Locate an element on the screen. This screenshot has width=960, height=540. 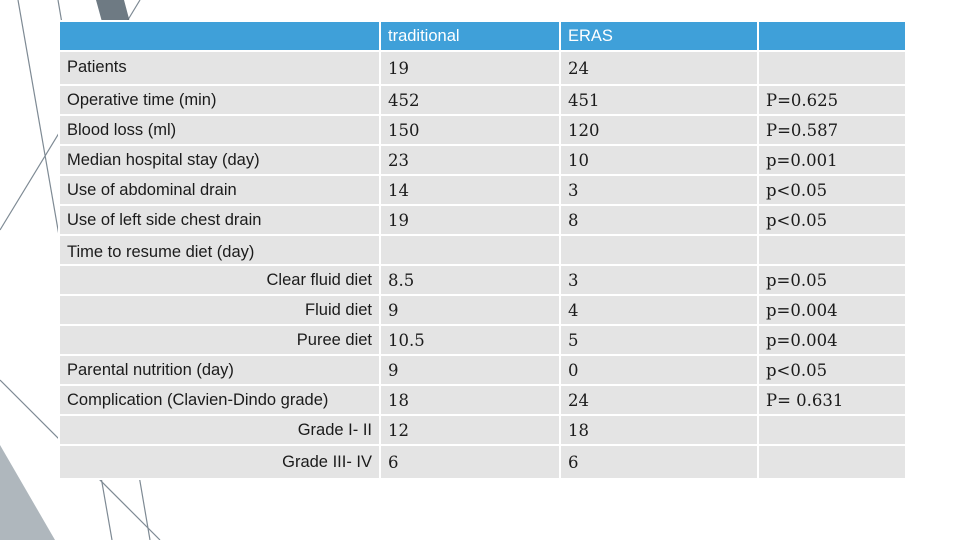
cell-traditional: 8.5 is located at coordinates (470, 280).